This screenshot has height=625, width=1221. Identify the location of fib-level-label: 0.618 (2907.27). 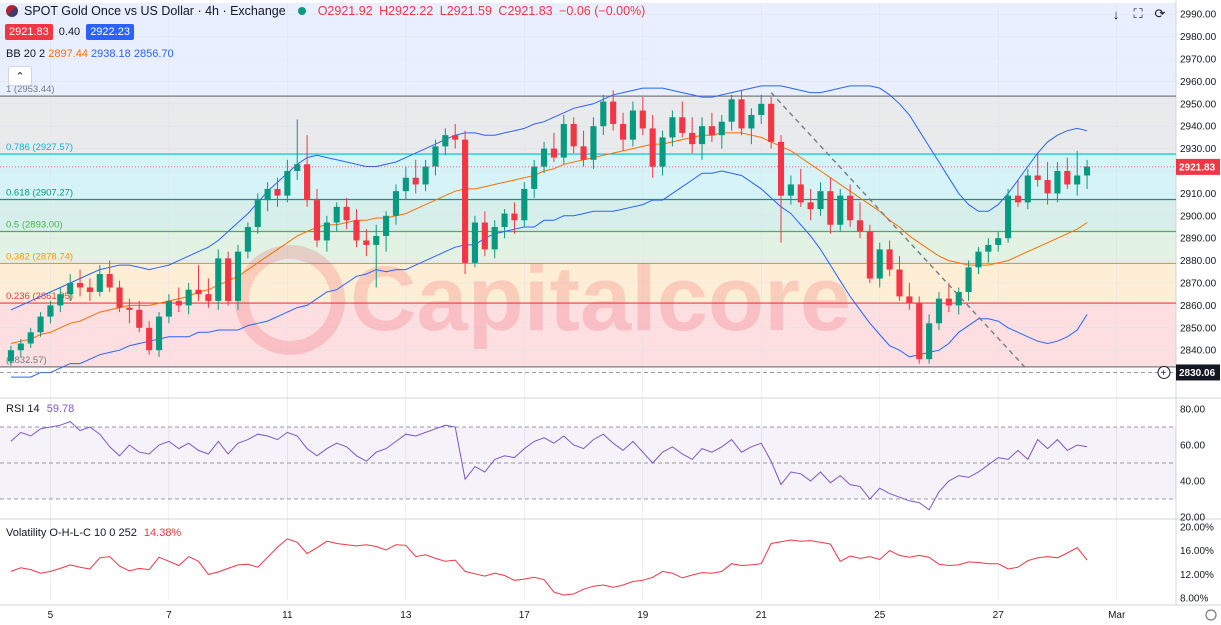
(39, 193).